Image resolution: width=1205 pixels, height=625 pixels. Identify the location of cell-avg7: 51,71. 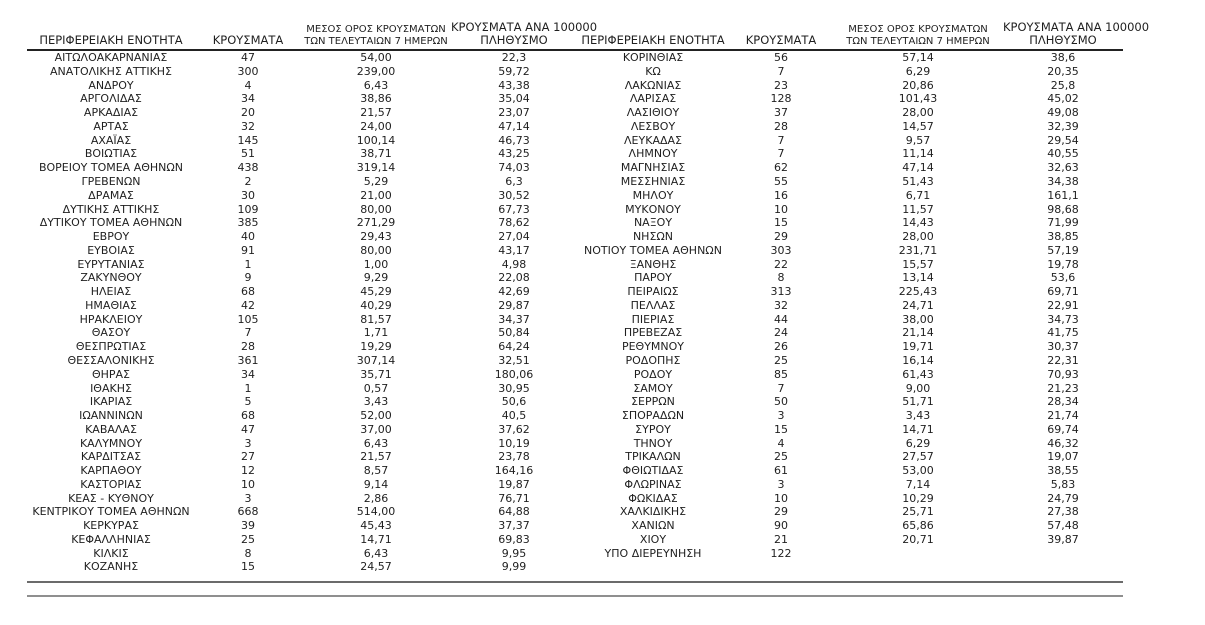
(918, 402).